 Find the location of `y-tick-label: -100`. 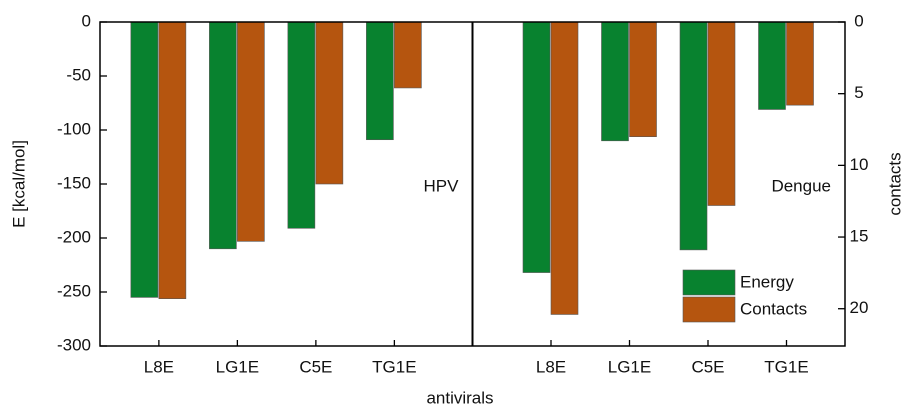

y-tick-label: -100 is located at coordinates (74, 128).